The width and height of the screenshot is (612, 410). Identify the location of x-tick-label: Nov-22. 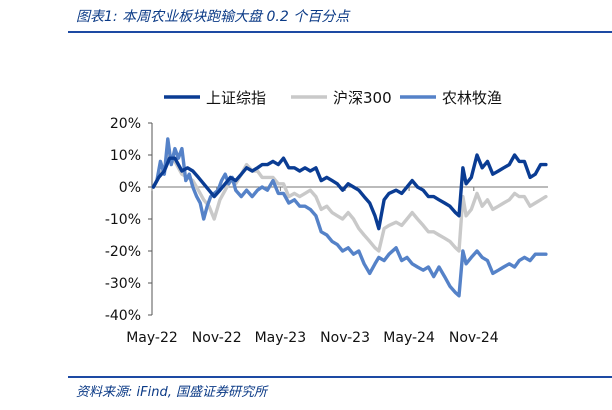
(217, 338).